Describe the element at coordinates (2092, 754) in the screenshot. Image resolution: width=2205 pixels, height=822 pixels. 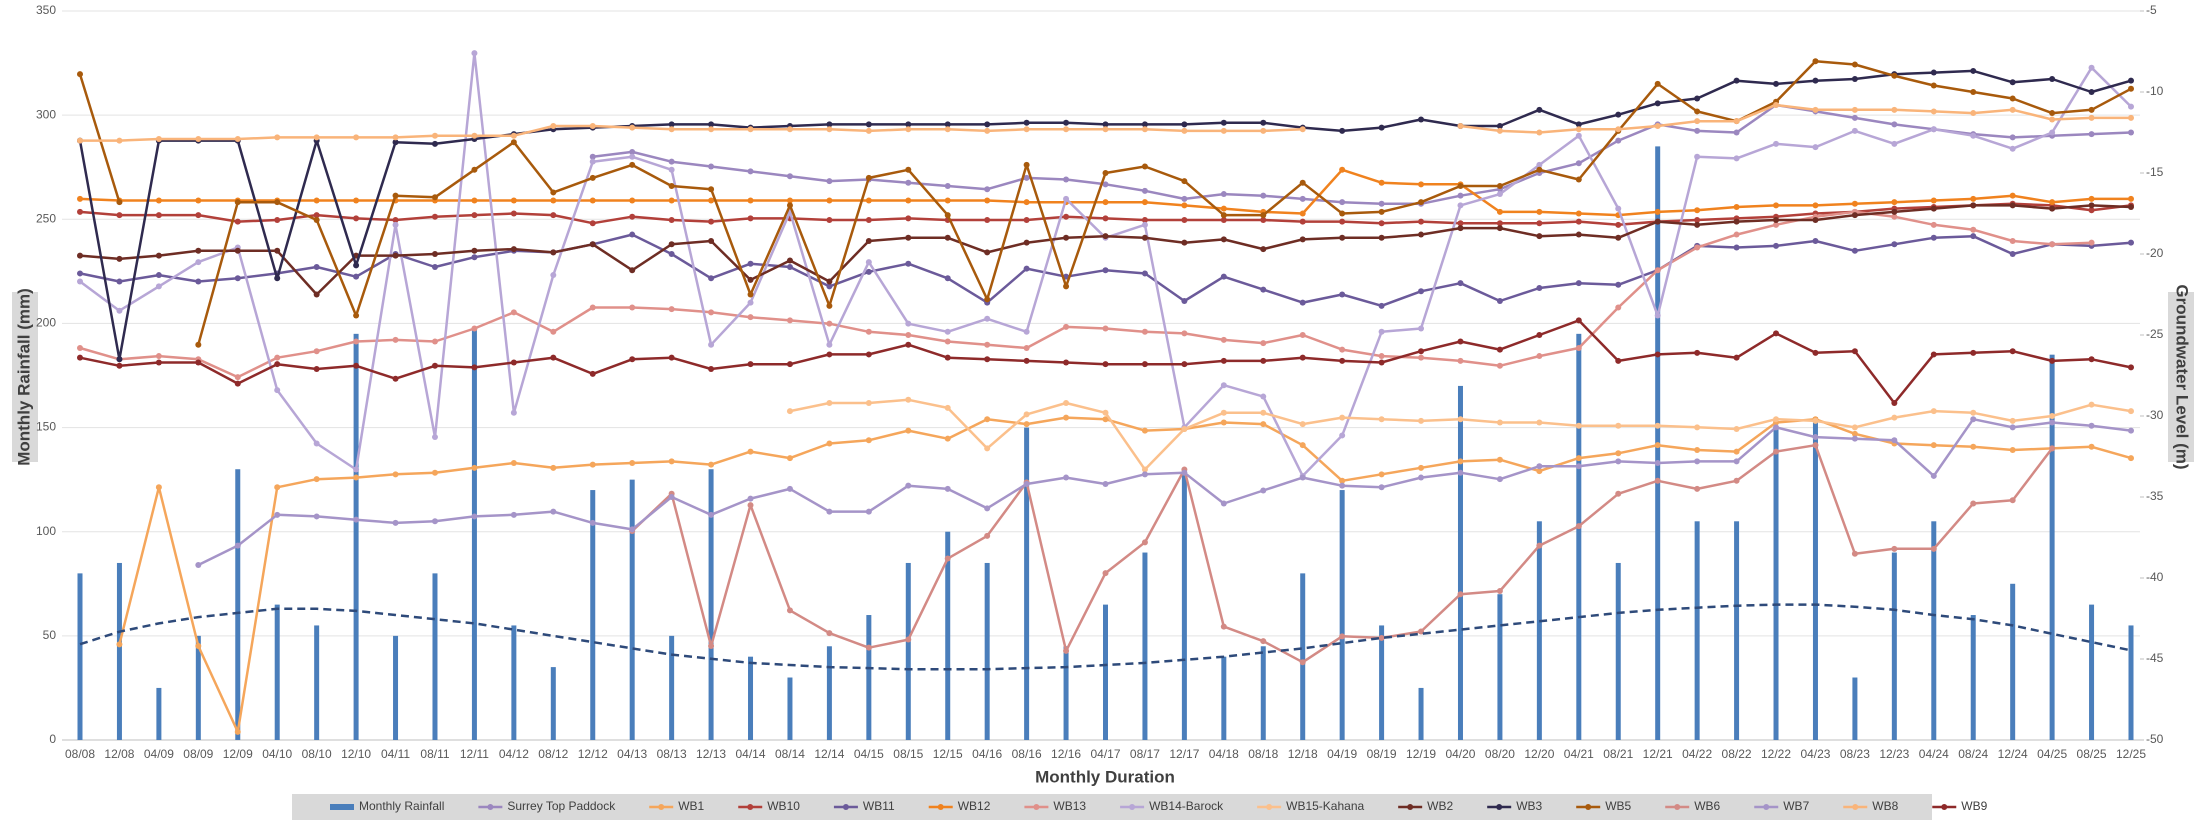
I see `x-tick-label: 08/25` at that location.